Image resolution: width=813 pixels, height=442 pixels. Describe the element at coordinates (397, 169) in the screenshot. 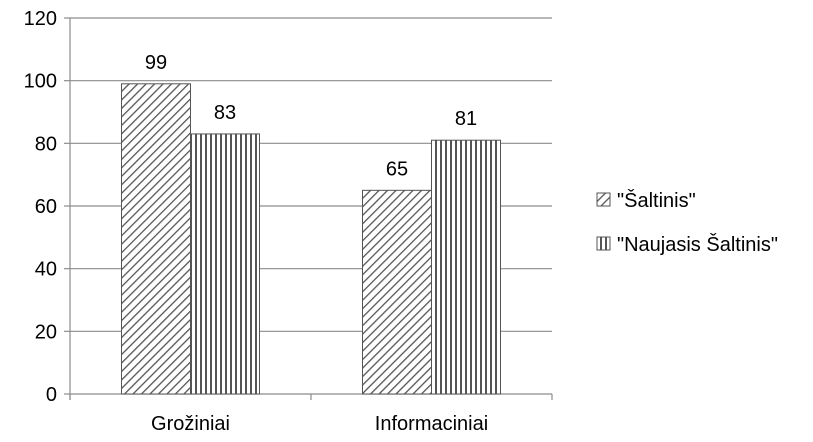

I see `data-label: 65` at that location.